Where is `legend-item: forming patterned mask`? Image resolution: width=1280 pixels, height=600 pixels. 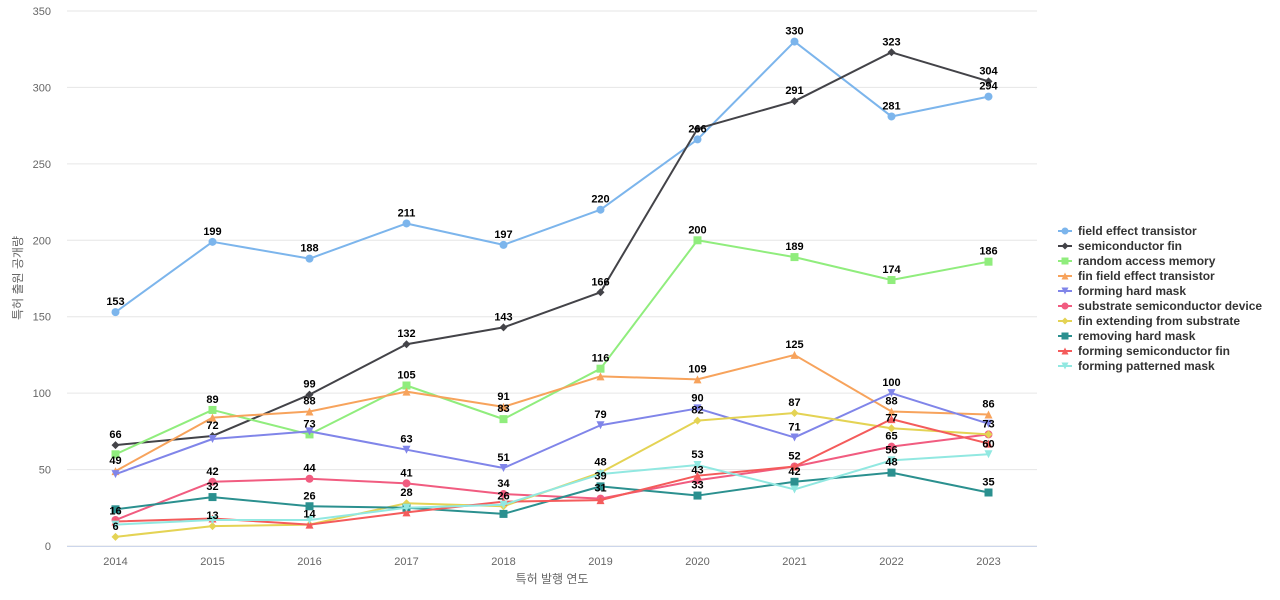
legend-item: forming patterned mask is located at coordinates (1136, 366).